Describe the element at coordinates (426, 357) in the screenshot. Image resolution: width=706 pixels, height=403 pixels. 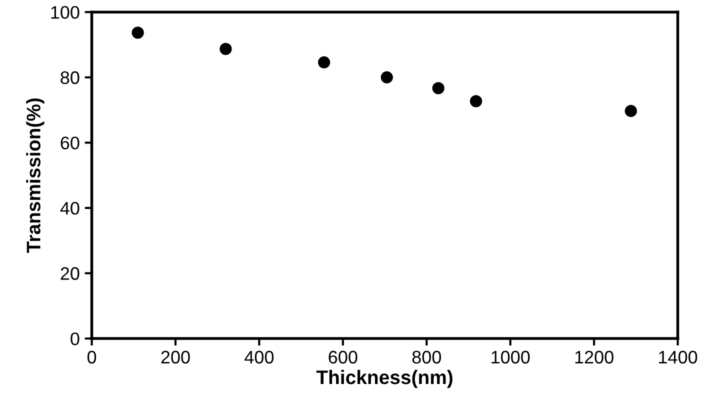
I see `x-tick-label: 800` at that location.